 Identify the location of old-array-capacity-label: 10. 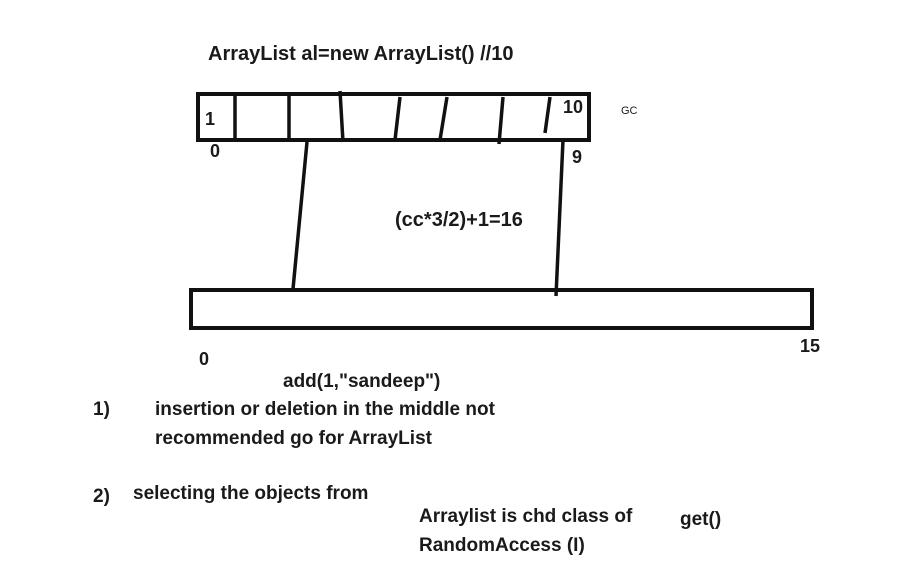
(573, 107).